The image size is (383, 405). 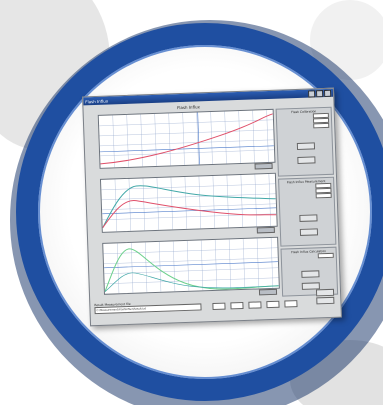 What do you see at coordinates (325, 255) in the screenshot?
I see `calculation-field` at bounding box center [325, 255].